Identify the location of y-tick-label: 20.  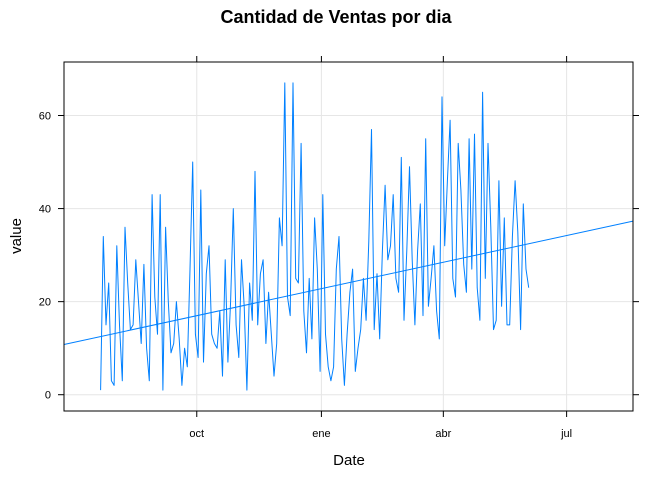
(45, 303).